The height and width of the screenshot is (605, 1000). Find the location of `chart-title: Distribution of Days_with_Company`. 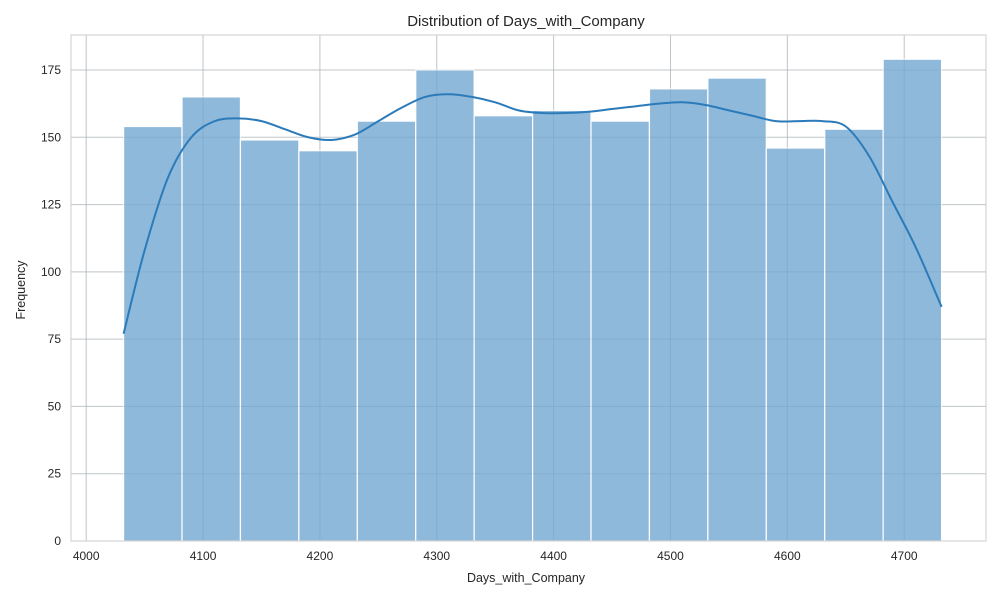

chart-title: Distribution of Days_with_Company is located at coordinates (526, 21).